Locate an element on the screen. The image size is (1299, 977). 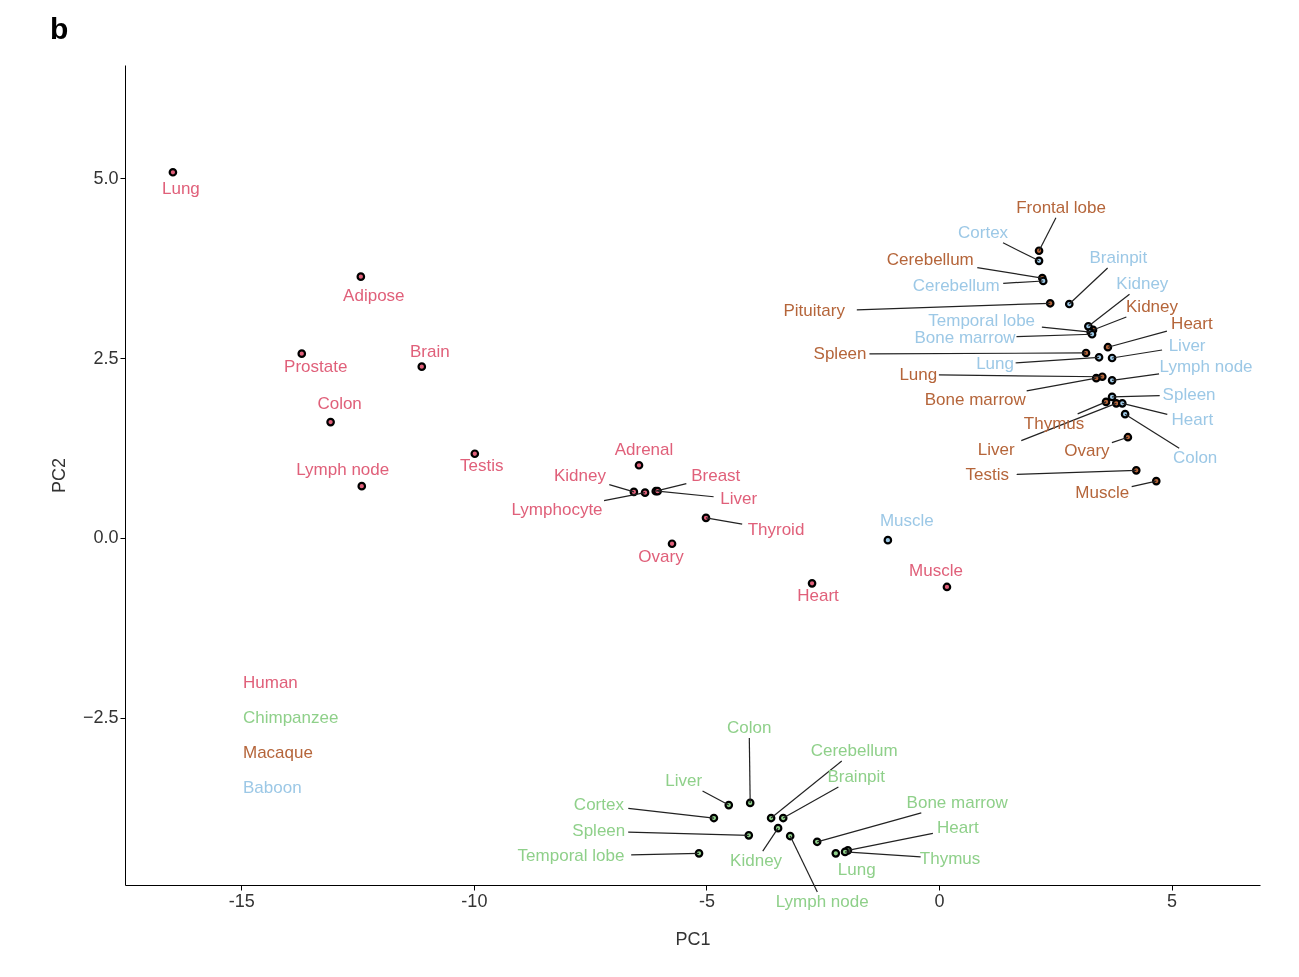
x-tick-label: -15 is located at coordinates (241, 900).